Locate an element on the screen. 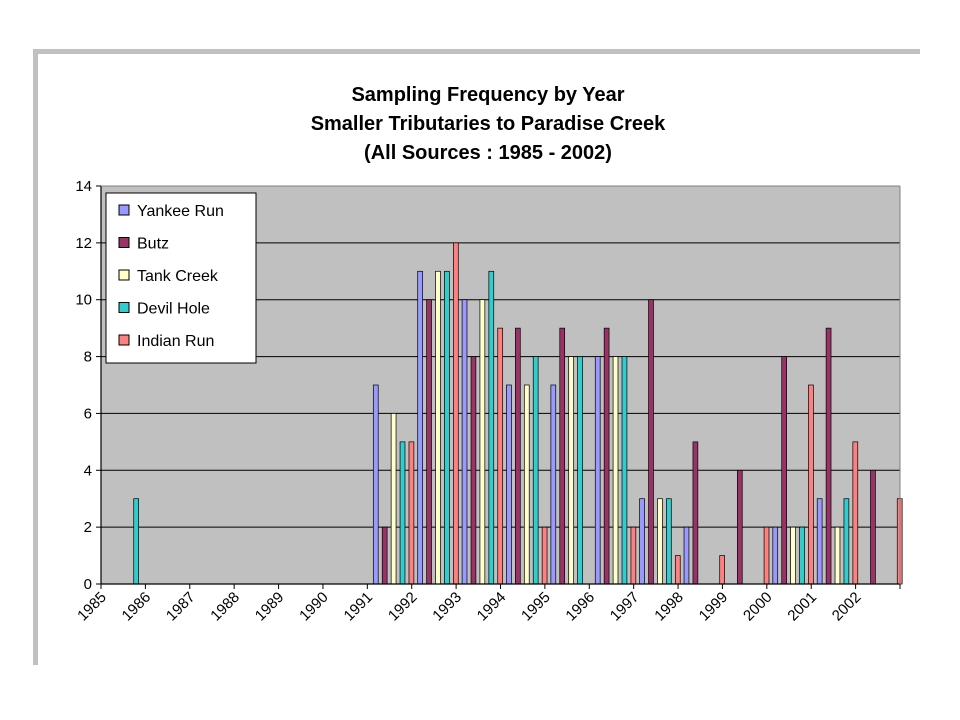 The image size is (960, 720). legend-box is located at coordinates (181, 278).